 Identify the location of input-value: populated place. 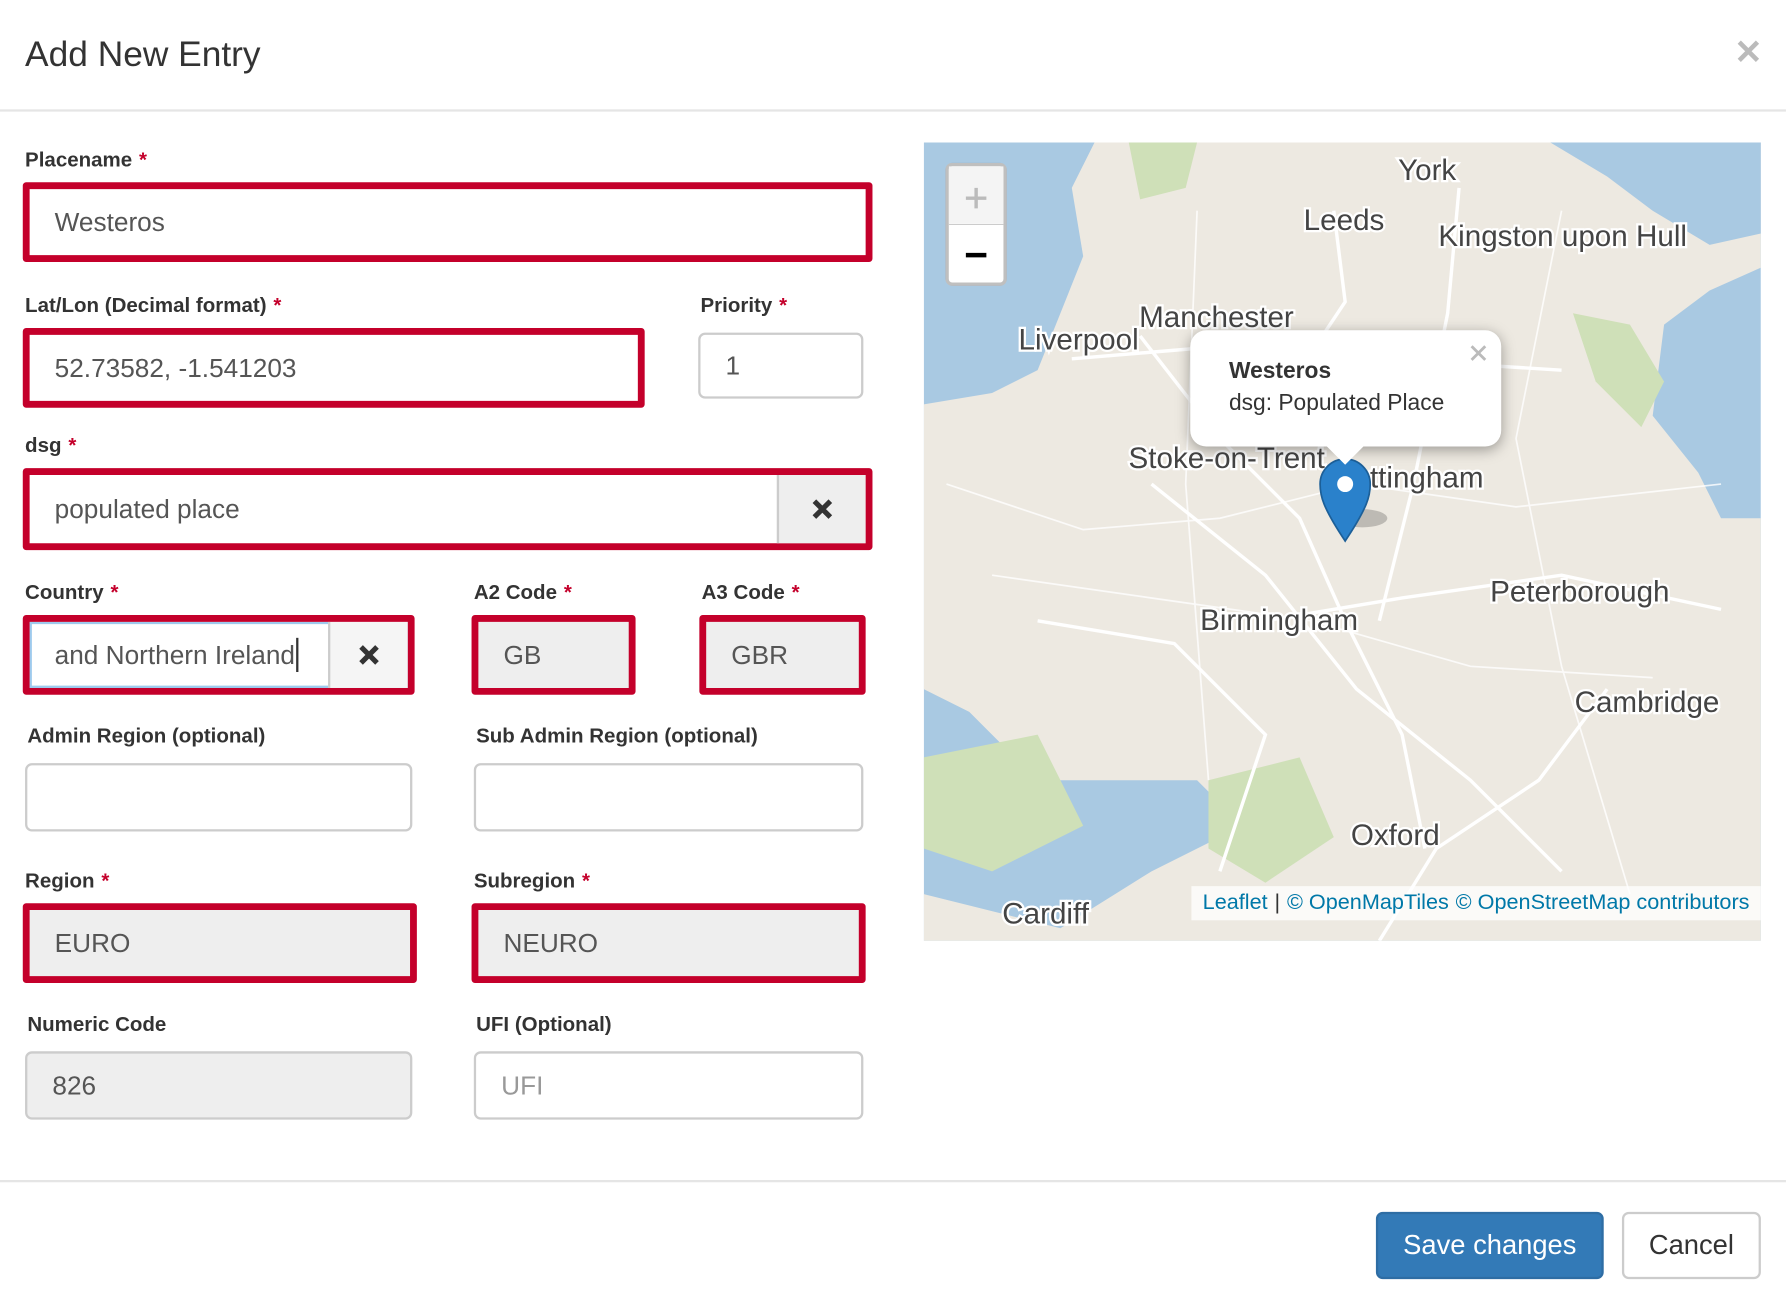
(147, 508).